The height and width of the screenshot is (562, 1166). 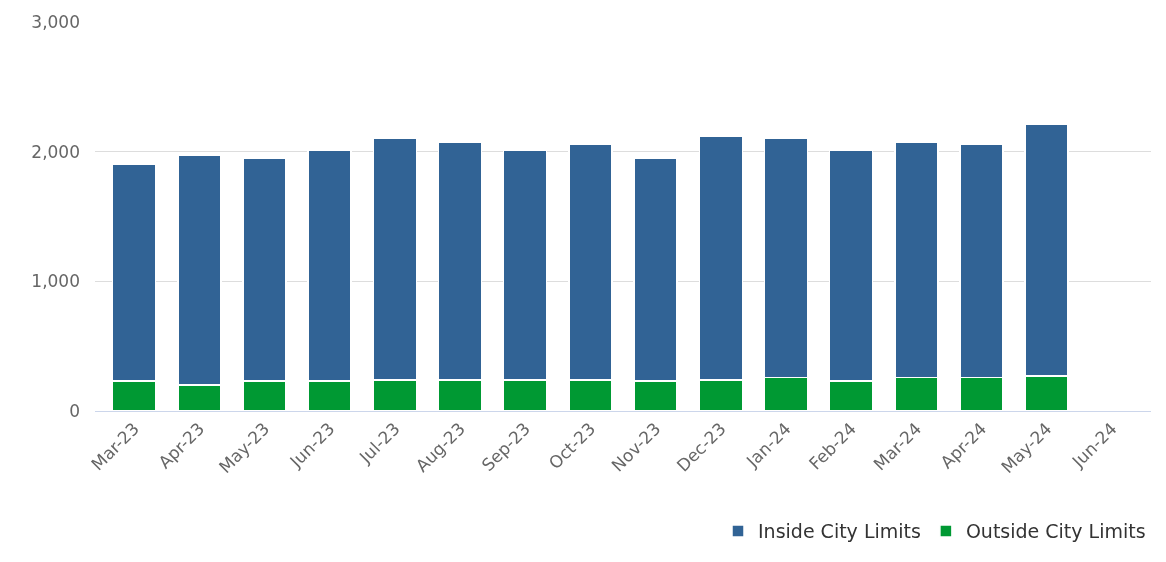 I want to click on legend-label: Outside City Limits, so click(x=1055, y=531).